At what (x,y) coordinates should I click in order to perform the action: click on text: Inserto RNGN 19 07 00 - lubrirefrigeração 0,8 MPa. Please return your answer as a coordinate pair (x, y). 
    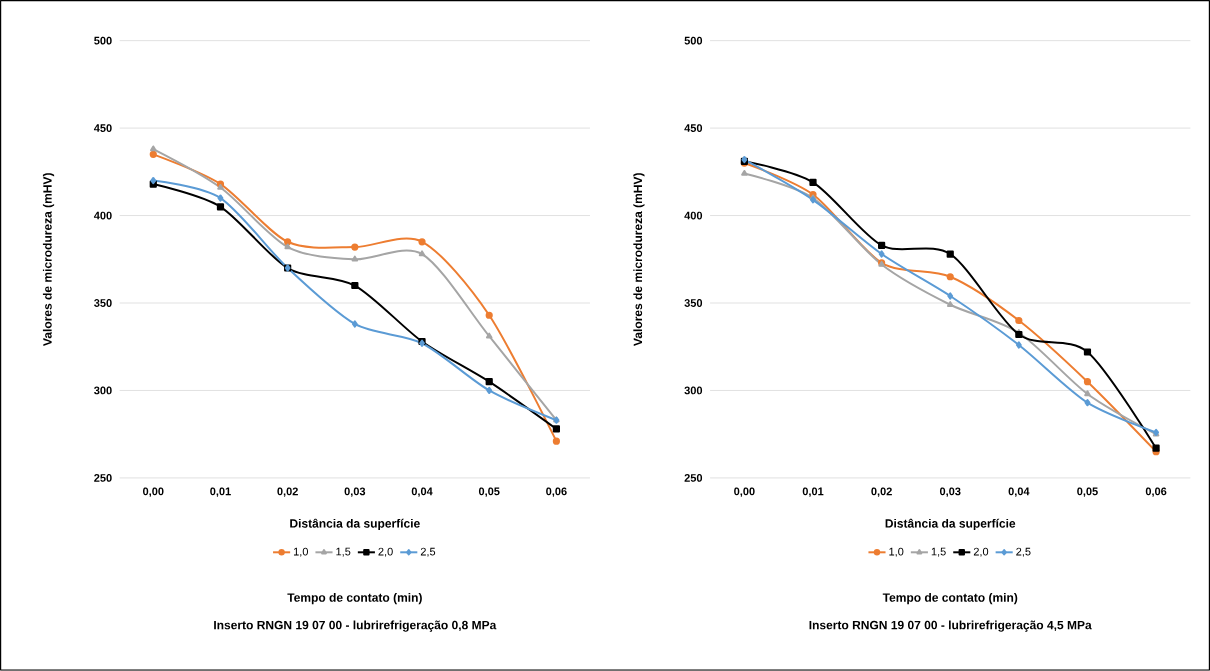
    Looking at the image, I should click on (355, 626).